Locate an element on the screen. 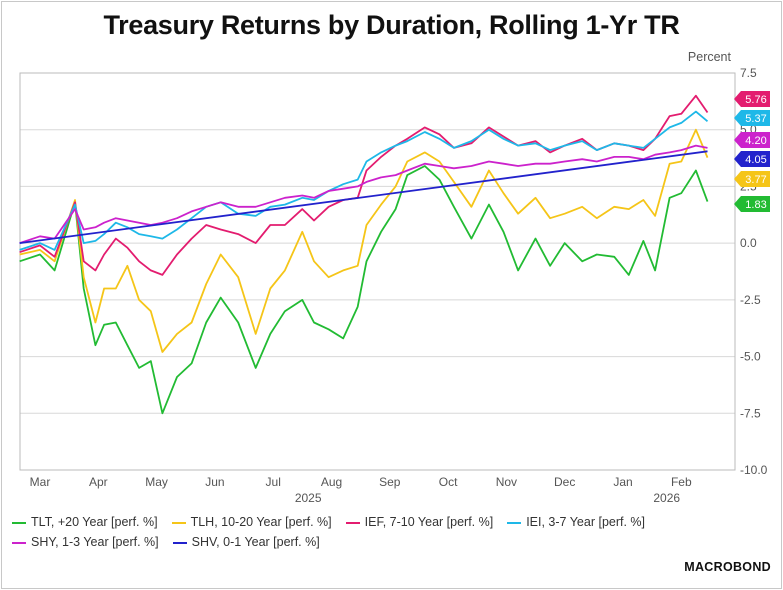  legend-item: SHY, 1-3 Year [perf. %] is located at coordinates (85, 542).